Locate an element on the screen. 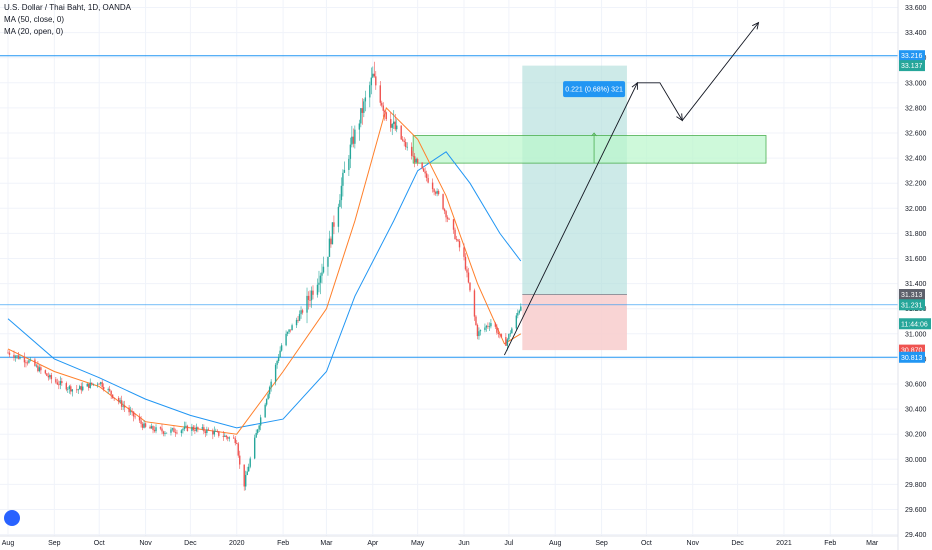 This screenshot has width=932, height=550. y-tick-label: 33.600 is located at coordinates (916, 8).